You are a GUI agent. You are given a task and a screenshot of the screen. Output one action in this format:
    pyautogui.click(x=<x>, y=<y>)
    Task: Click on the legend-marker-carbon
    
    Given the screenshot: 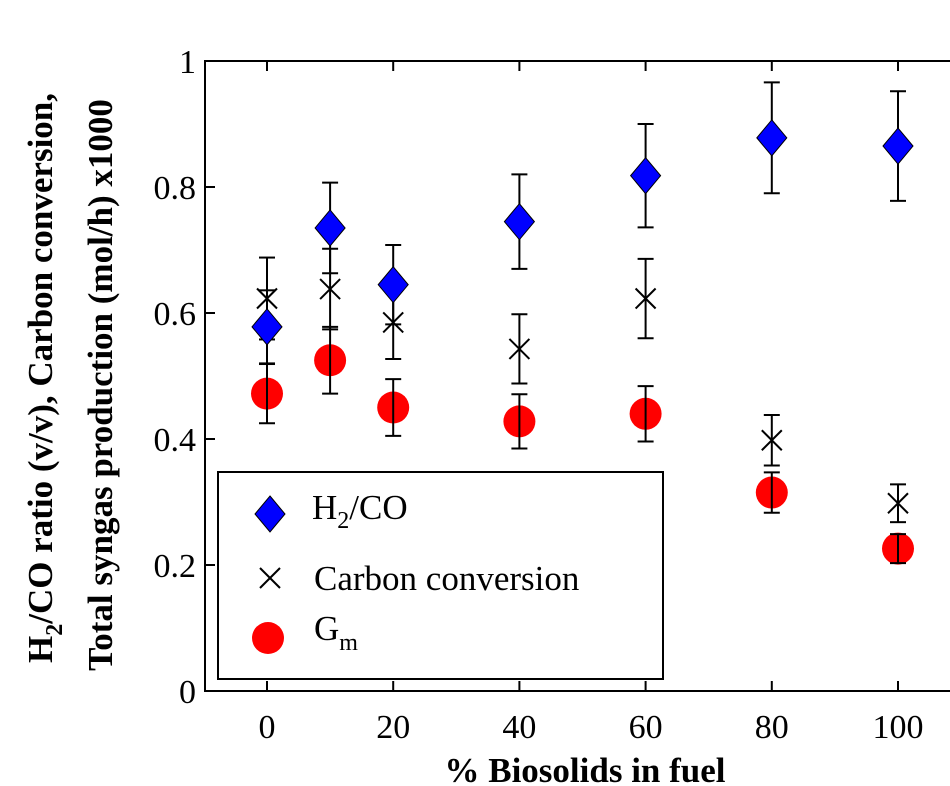 What is the action you would take?
    pyautogui.click(x=270, y=578)
    